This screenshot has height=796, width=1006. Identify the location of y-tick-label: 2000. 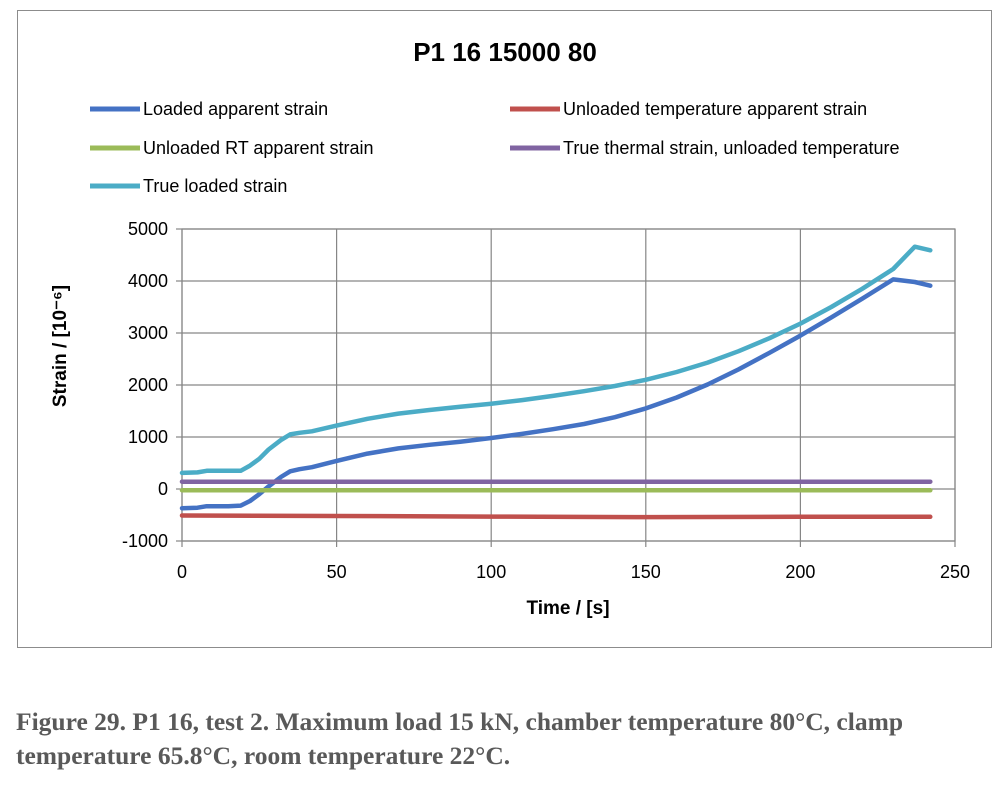
(148, 385).